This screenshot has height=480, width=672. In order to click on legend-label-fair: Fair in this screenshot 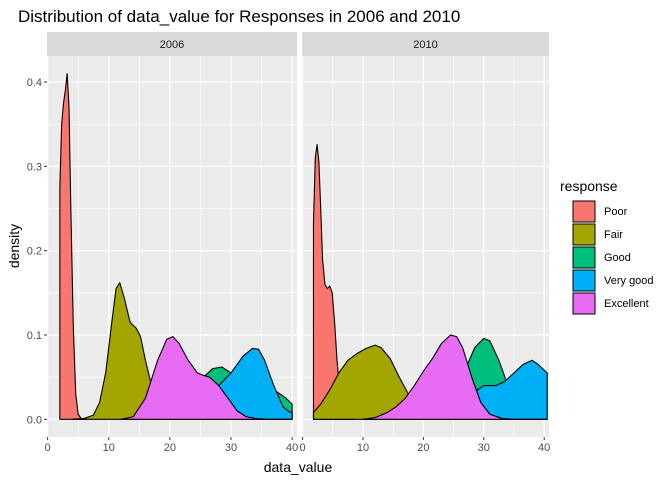, I will do `click(613, 235)`.